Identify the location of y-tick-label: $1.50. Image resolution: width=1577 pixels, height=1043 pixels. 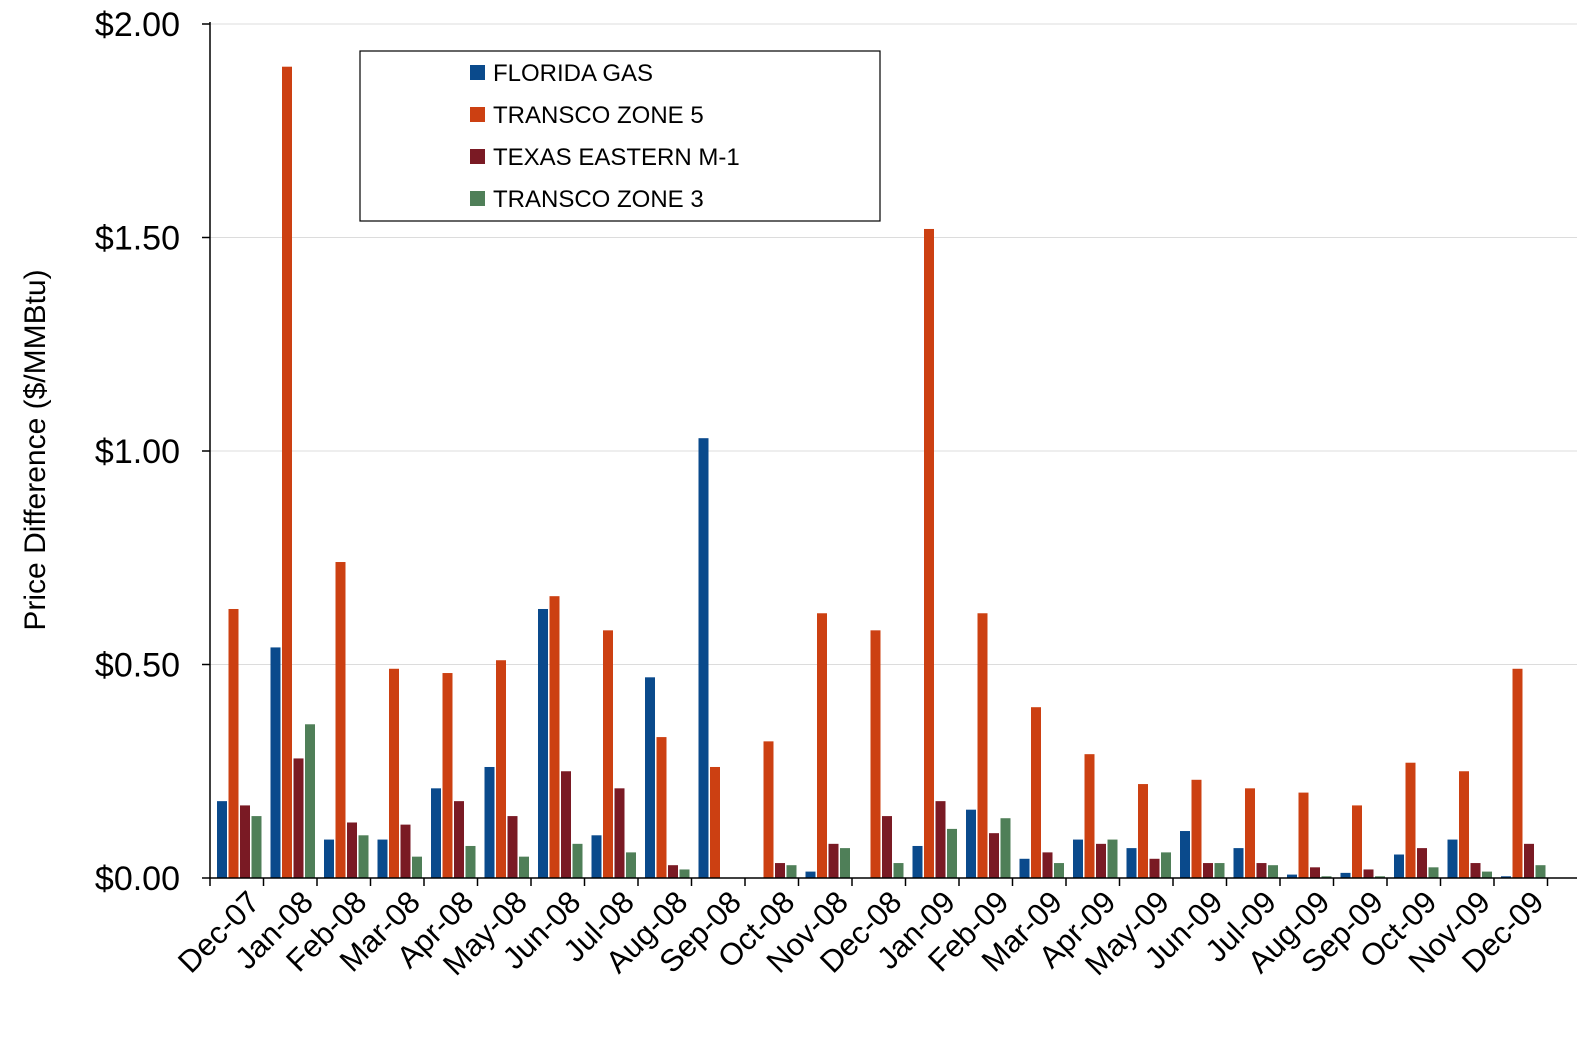
(137, 239).